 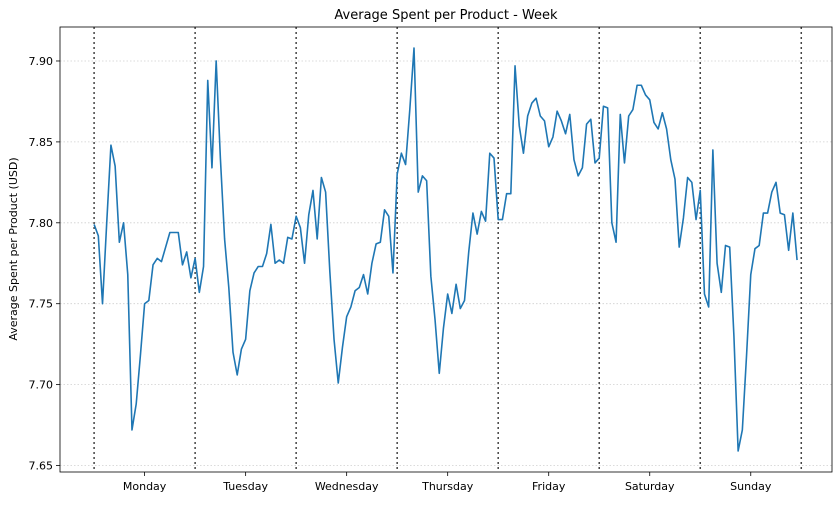 I want to click on y-axis-label: Average Spent per Product (USD), so click(x=13, y=248).